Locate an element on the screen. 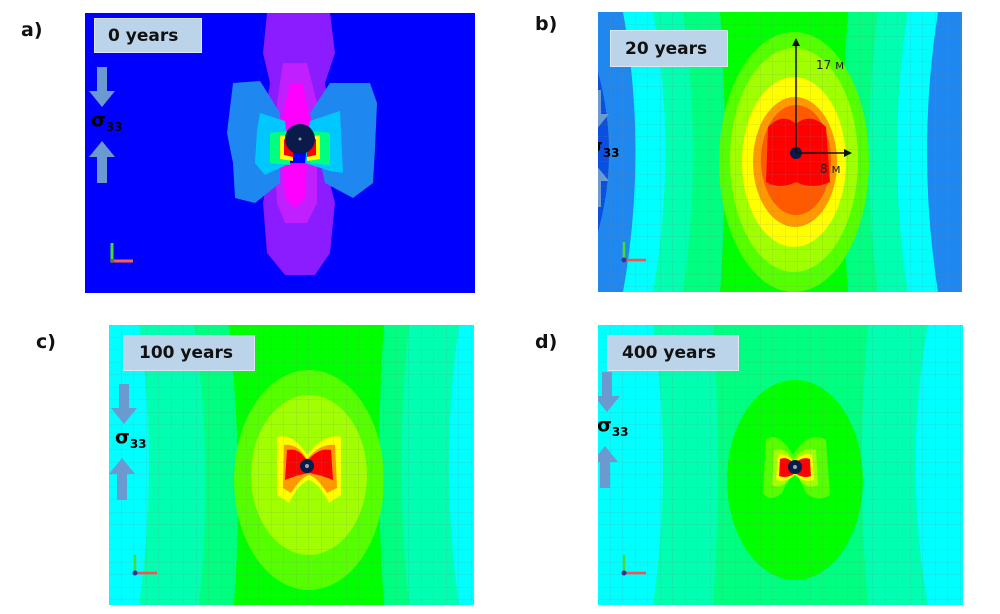 The height and width of the screenshot is (614, 1000). panel-label-a: a) is located at coordinates (32, 30).